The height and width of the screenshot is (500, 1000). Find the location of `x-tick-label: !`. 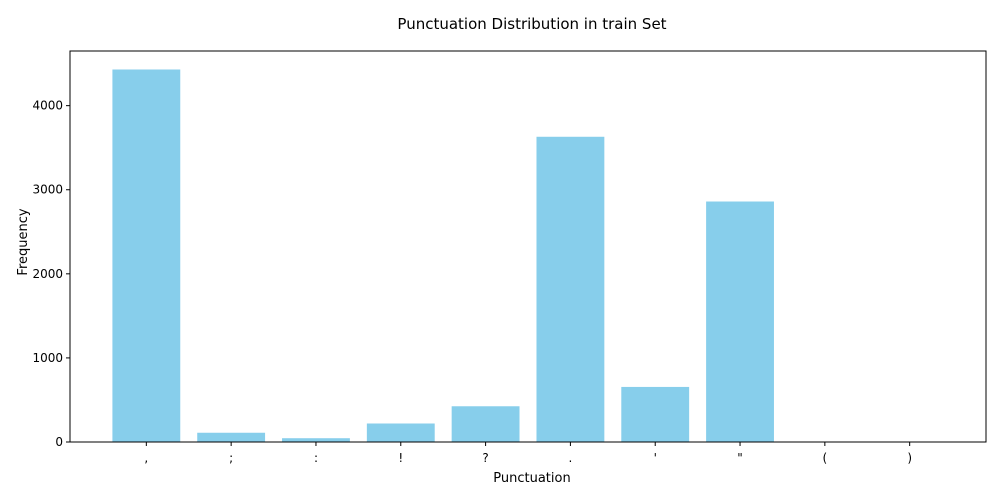

x-tick-label: ! is located at coordinates (400, 458).